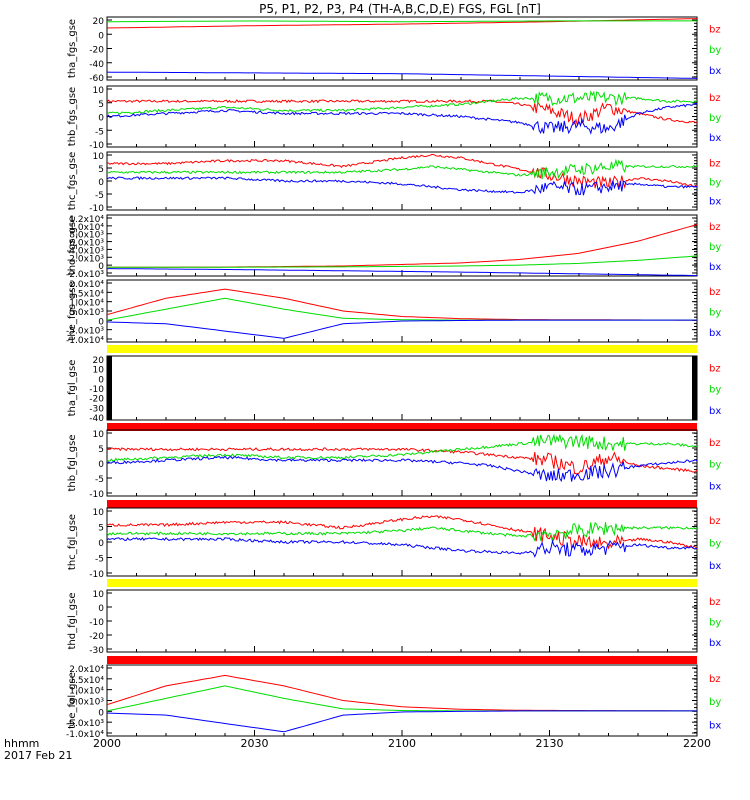 The height and width of the screenshot is (800, 750). What do you see at coordinates (85, 735) in the screenshot?
I see `y-tick-label: -1.0x10⁴` at bounding box center [85, 735].